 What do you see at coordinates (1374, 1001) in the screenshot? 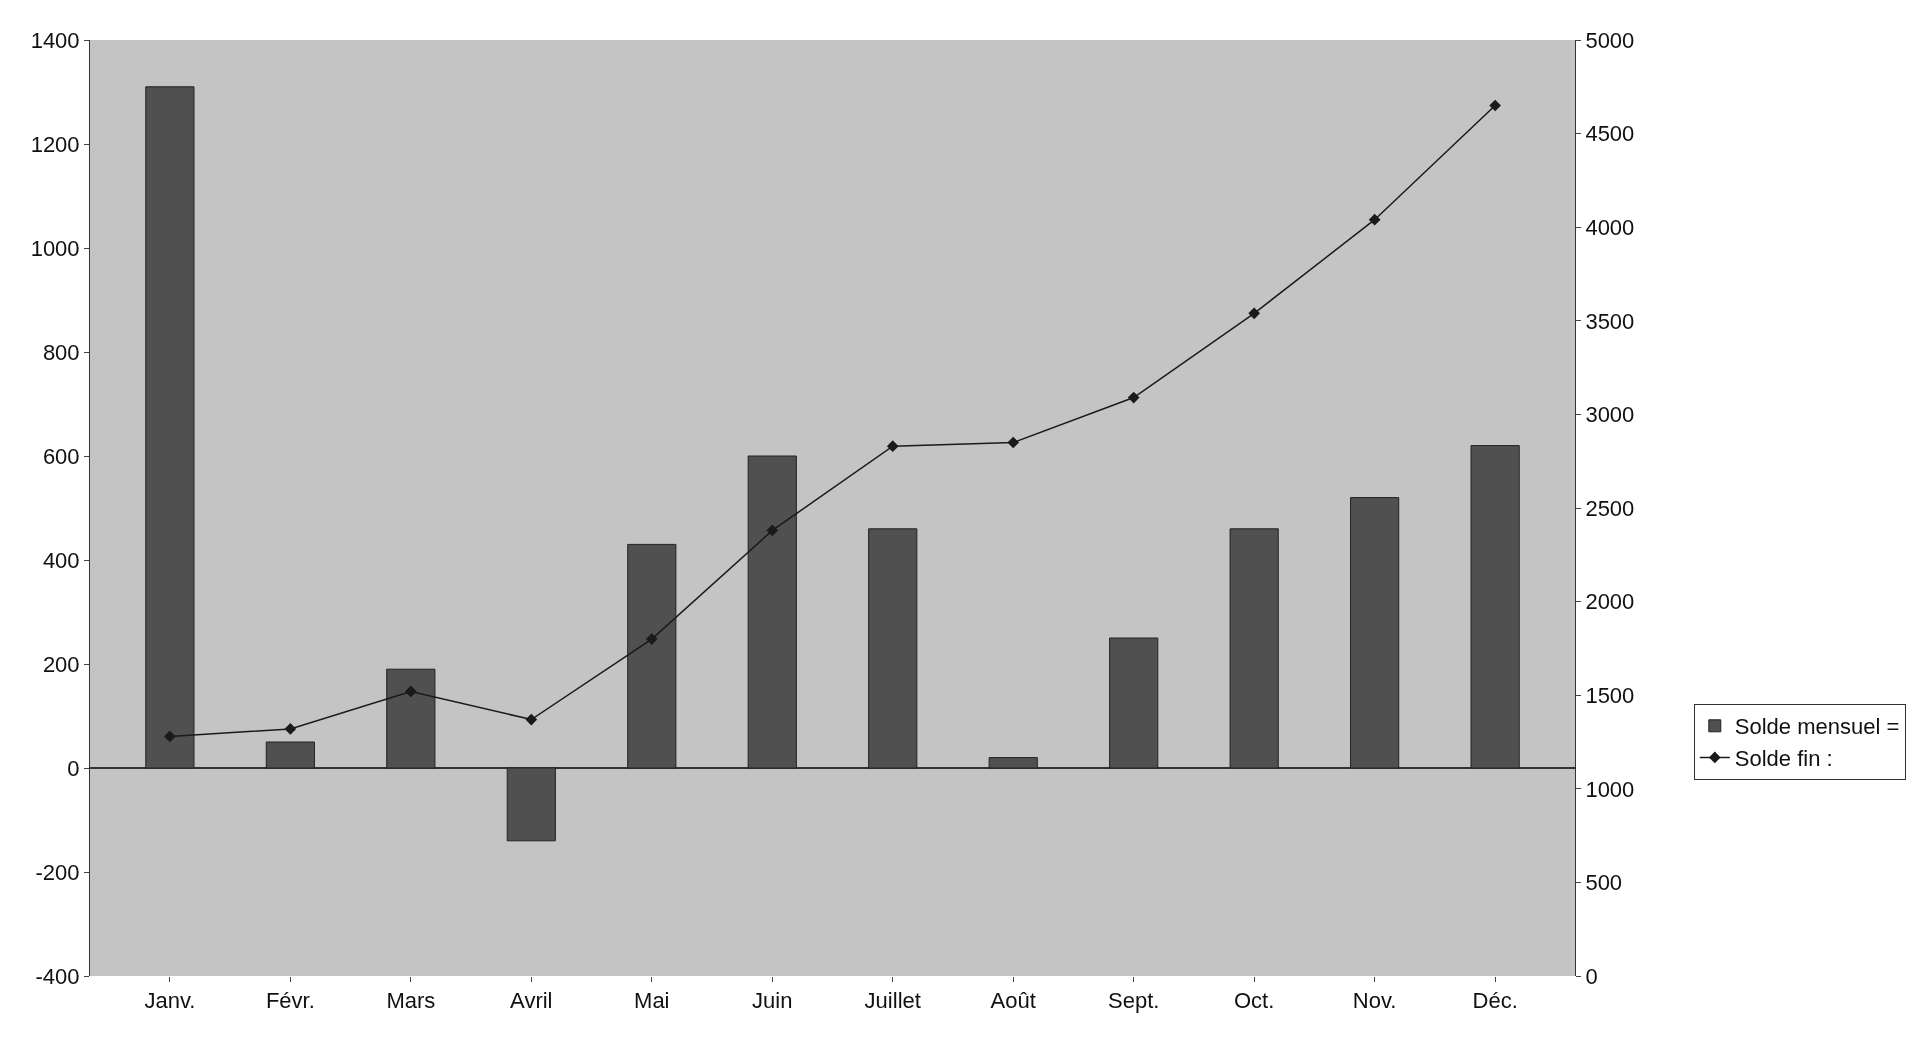
I see `x-tick-label: Nov.` at bounding box center [1374, 1001].